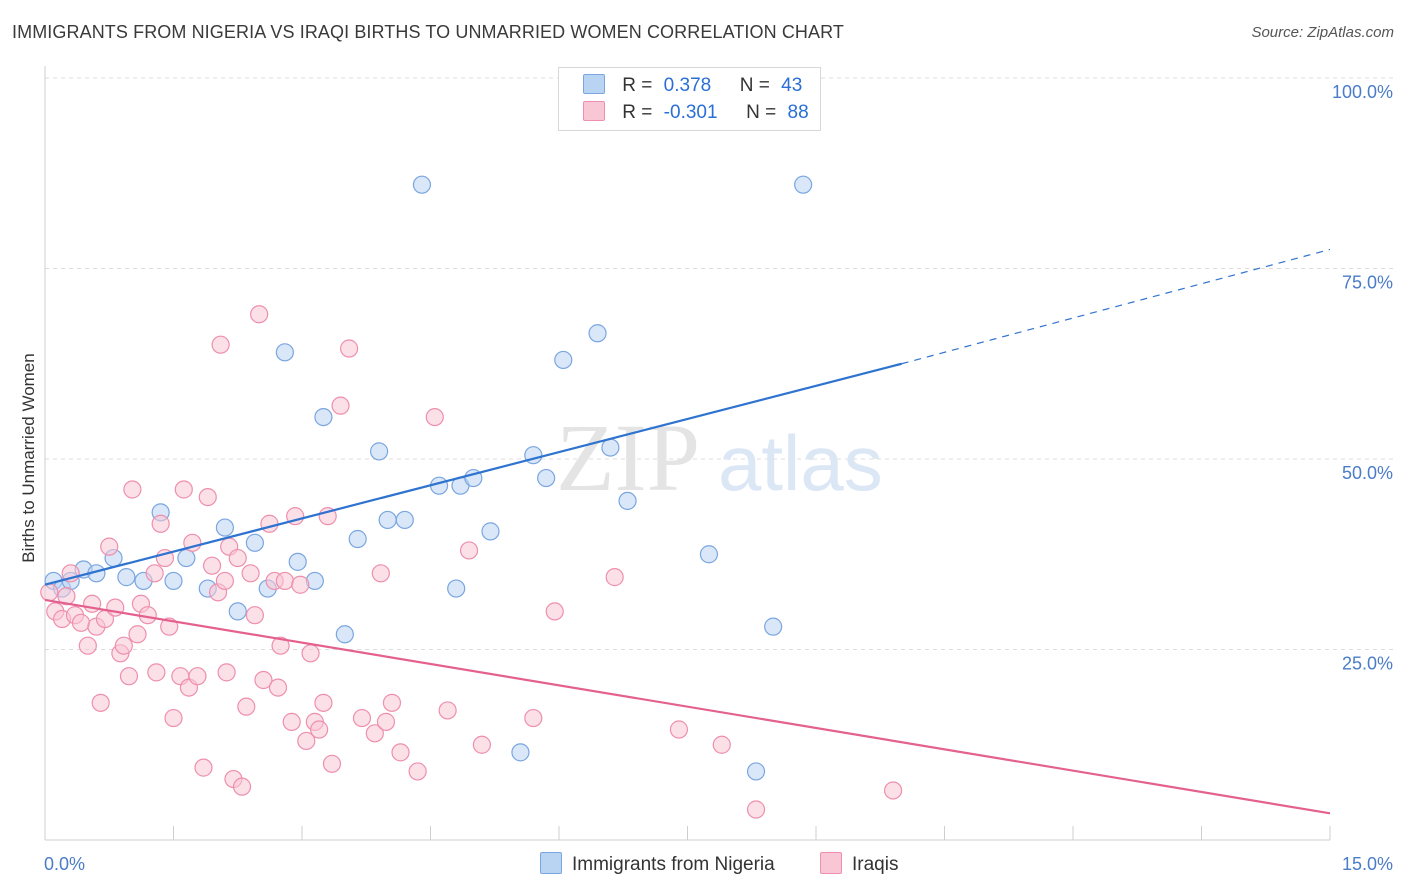  Describe the element at coordinates (800, 463) in the screenshot. I see `watermark-atlas: atlas` at that location.